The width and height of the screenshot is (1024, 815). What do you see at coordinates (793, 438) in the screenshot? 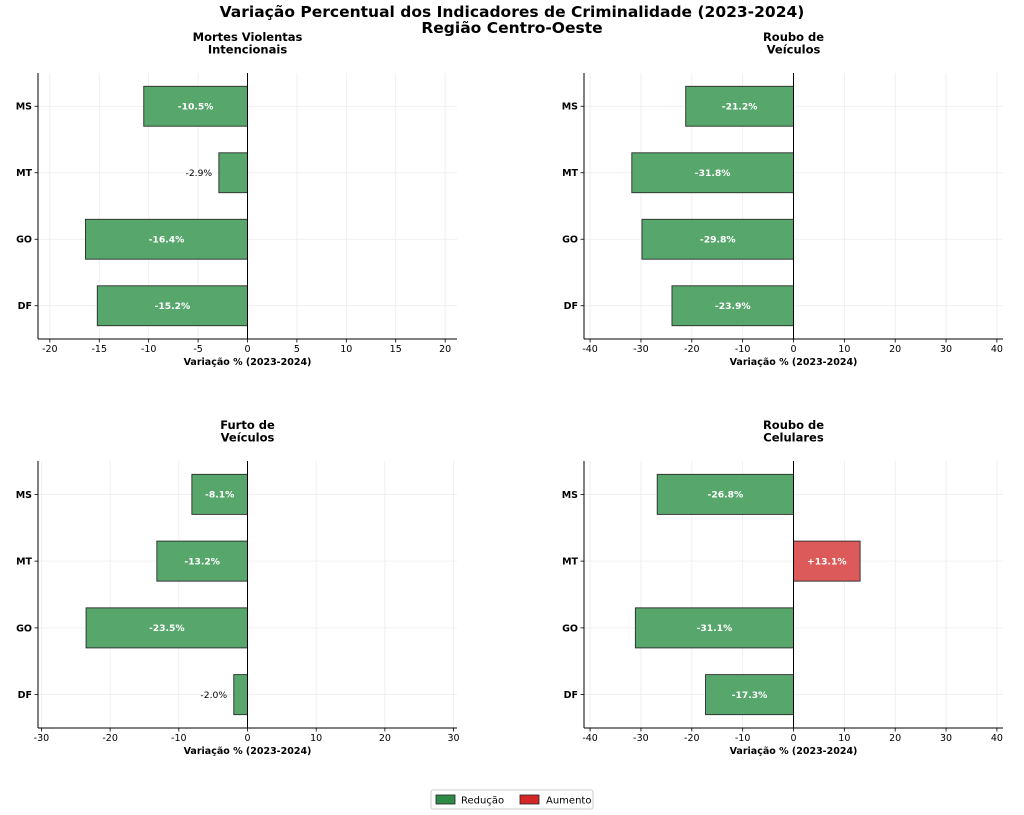
I see `subplot-title-line2: Celulares` at bounding box center [793, 438].